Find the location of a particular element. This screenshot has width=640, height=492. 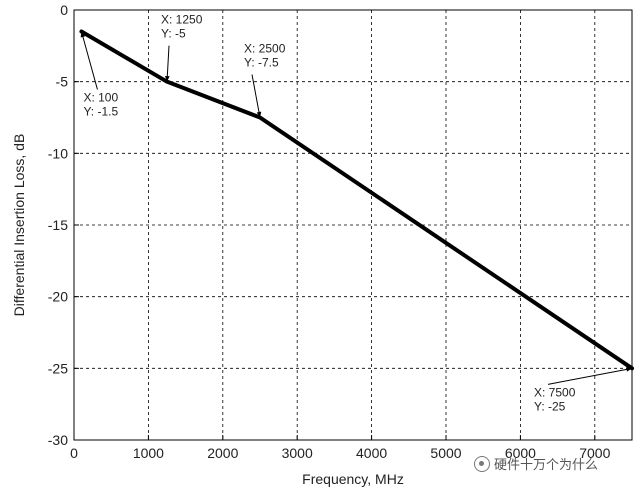

annotation-x-text: X: 7500 is located at coordinates (555, 392).